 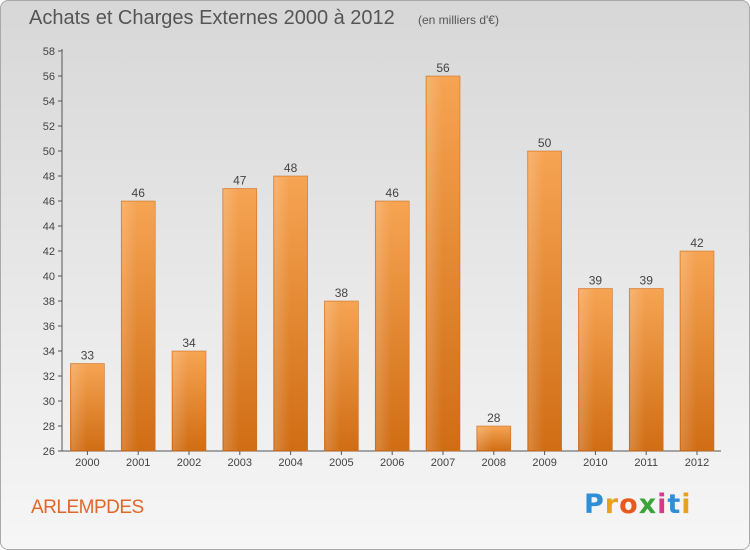 What do you see at coordinates (49, 277) in the screenshot?
I see `y-tick-label: 40` at bounding box center [49, 277].